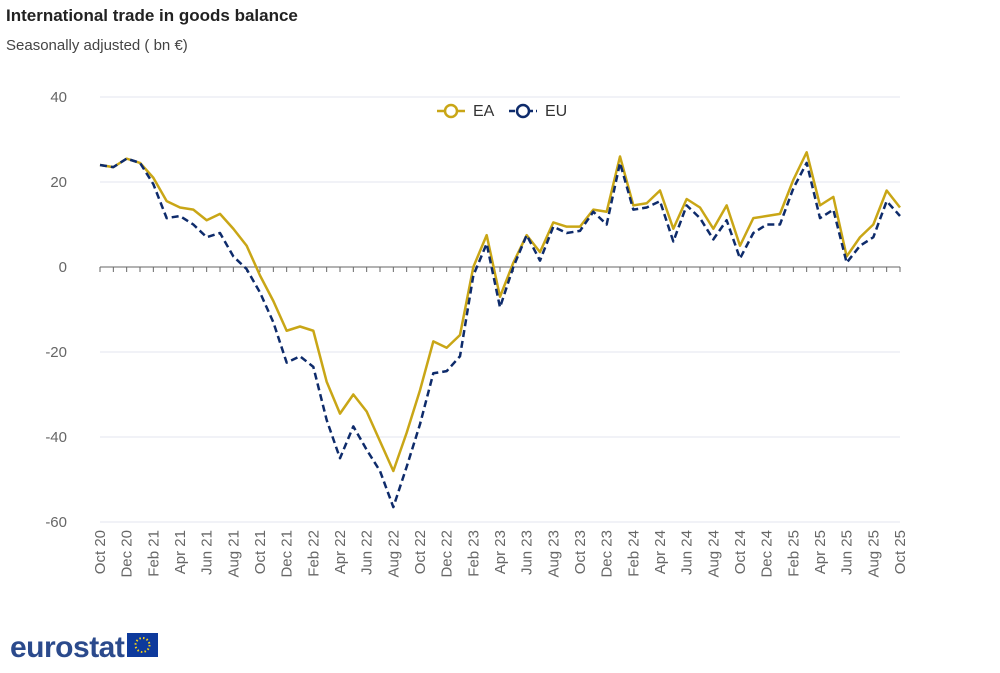 The height and width of the screenshot is (673, 1000). Describe the element at coordinates (538, 111) in the screenshot. I see `legend-item: EU` at that location.